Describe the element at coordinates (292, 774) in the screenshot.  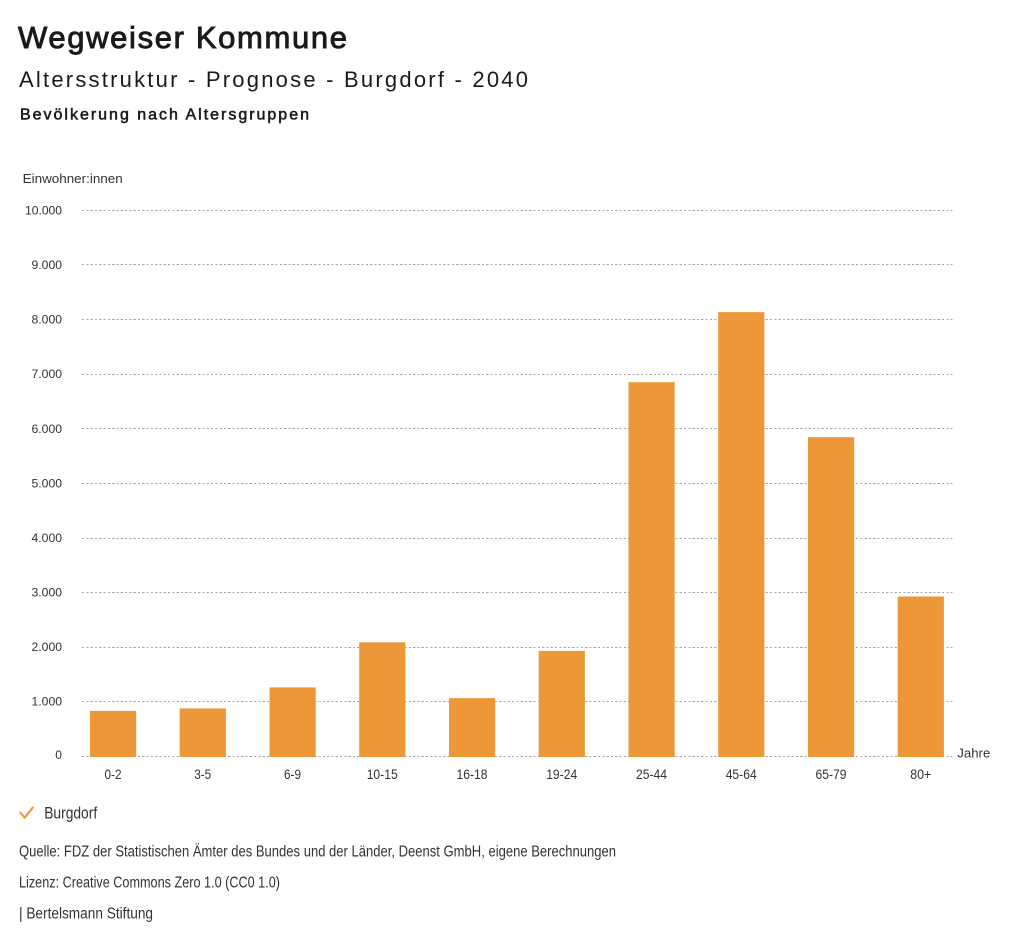
I see `svg-text: 6-9` at that location.